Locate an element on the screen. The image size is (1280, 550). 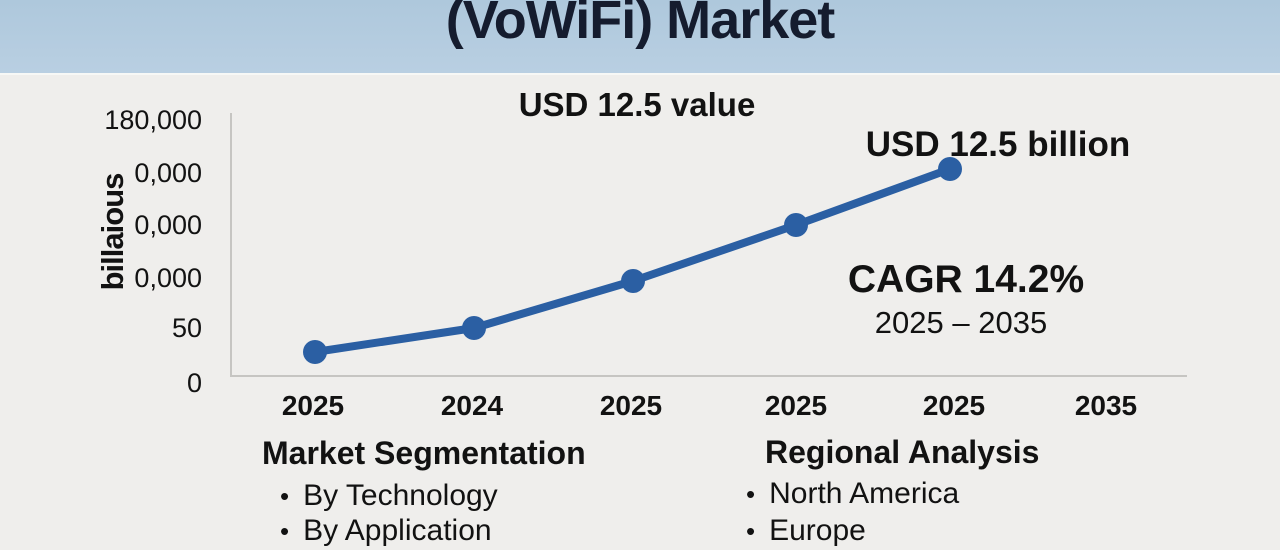
y-axis-line is located at coordinates (231, 244).